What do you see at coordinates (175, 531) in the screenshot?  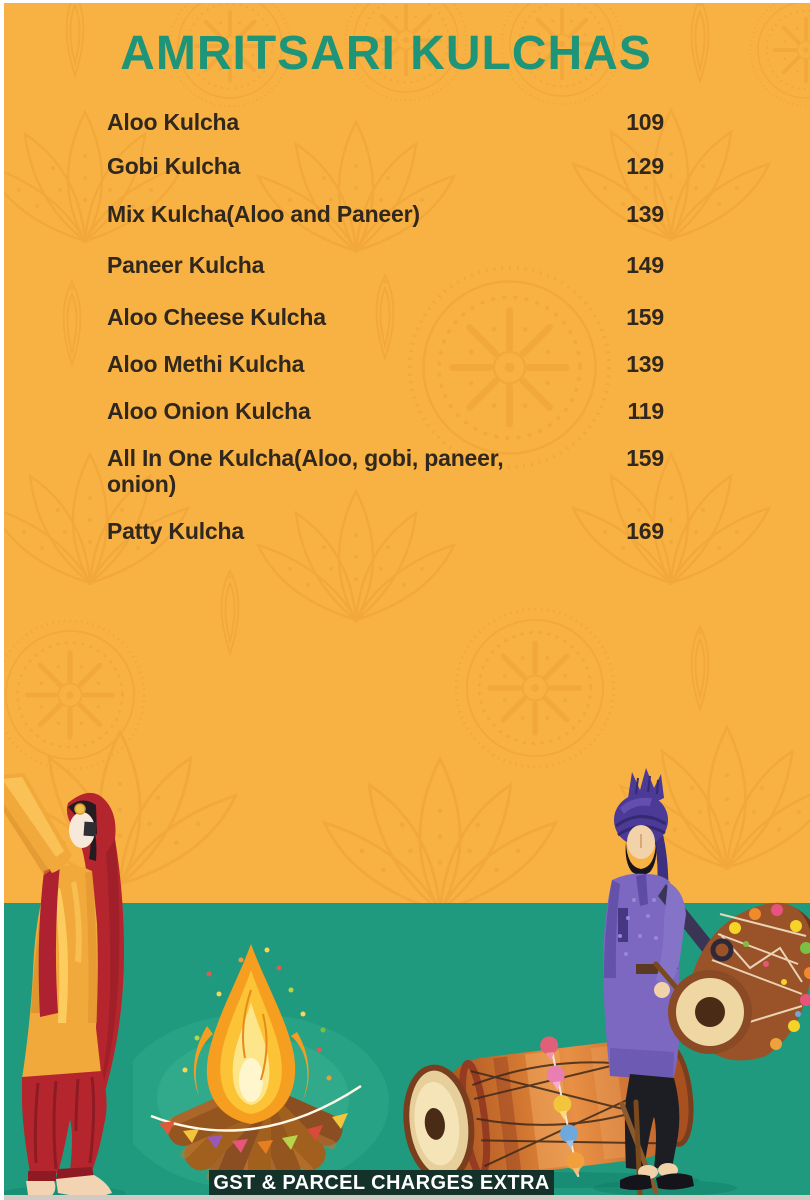 I see `menu-item-name: Patty Kulcha` at bounding box center [175, 531].